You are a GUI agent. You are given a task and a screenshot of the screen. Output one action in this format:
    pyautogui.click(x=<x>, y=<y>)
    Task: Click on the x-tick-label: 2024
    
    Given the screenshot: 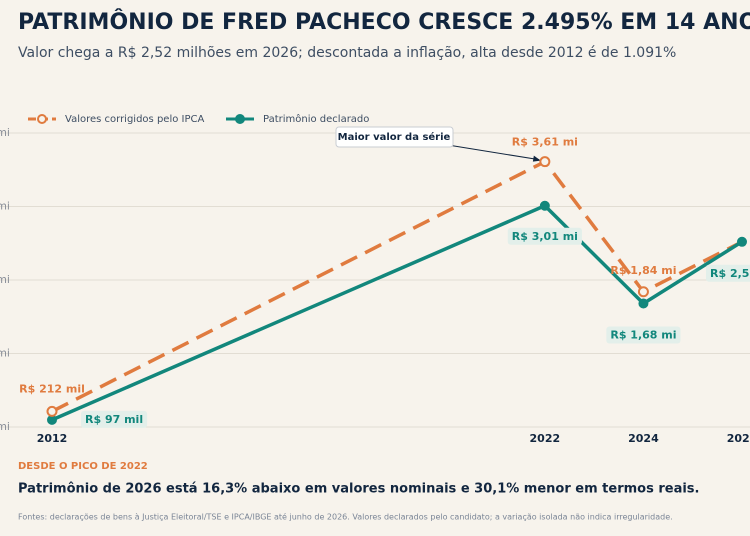 What is the action you would take?
    pyautogui.click(x=643, y=438)
    